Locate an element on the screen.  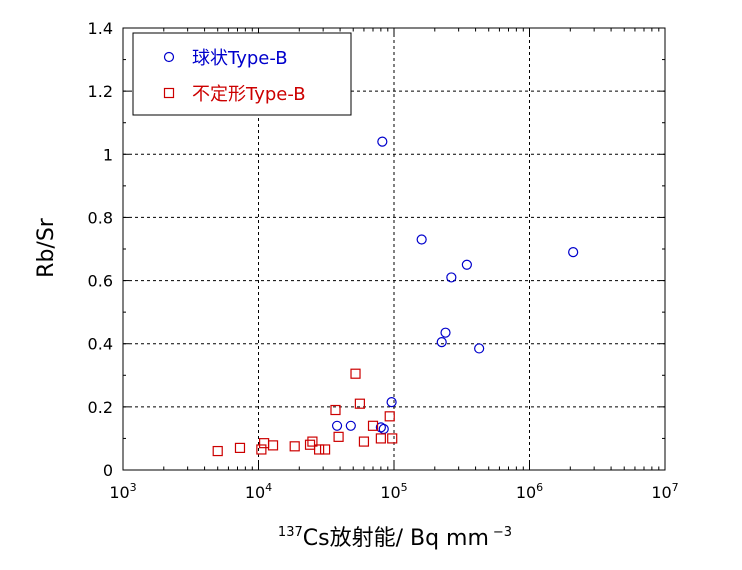
x-tick-label: 10⁴ is located at coordinates (258, 491).